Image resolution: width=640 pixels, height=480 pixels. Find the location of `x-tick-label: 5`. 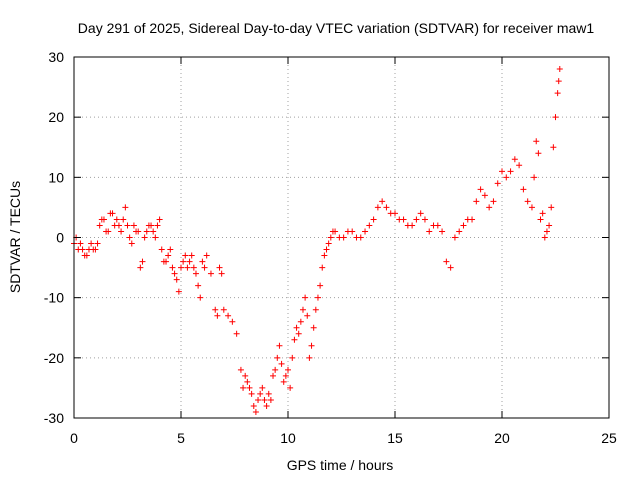

x-tick-label: 5 is located at coordinates (181, 438).